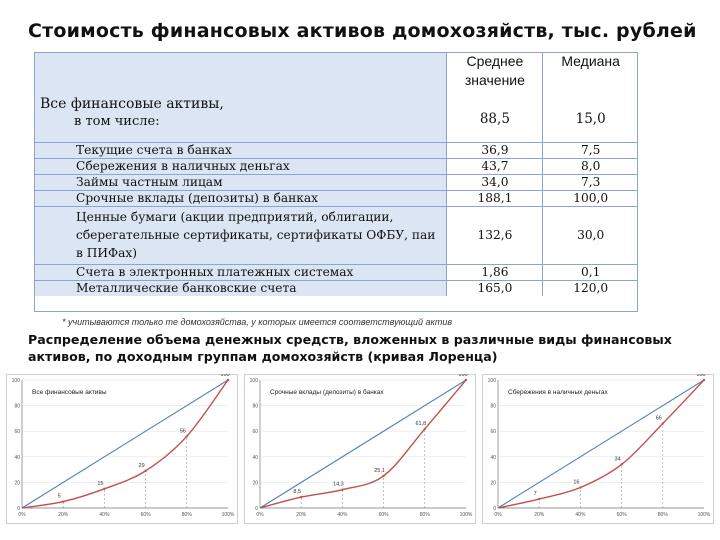 Image resolution: width=720 pixels, height=540 pixels. Describe the element at coordinates (590, 272) in the screenshot. I see `row-median: 0,1` at that location.